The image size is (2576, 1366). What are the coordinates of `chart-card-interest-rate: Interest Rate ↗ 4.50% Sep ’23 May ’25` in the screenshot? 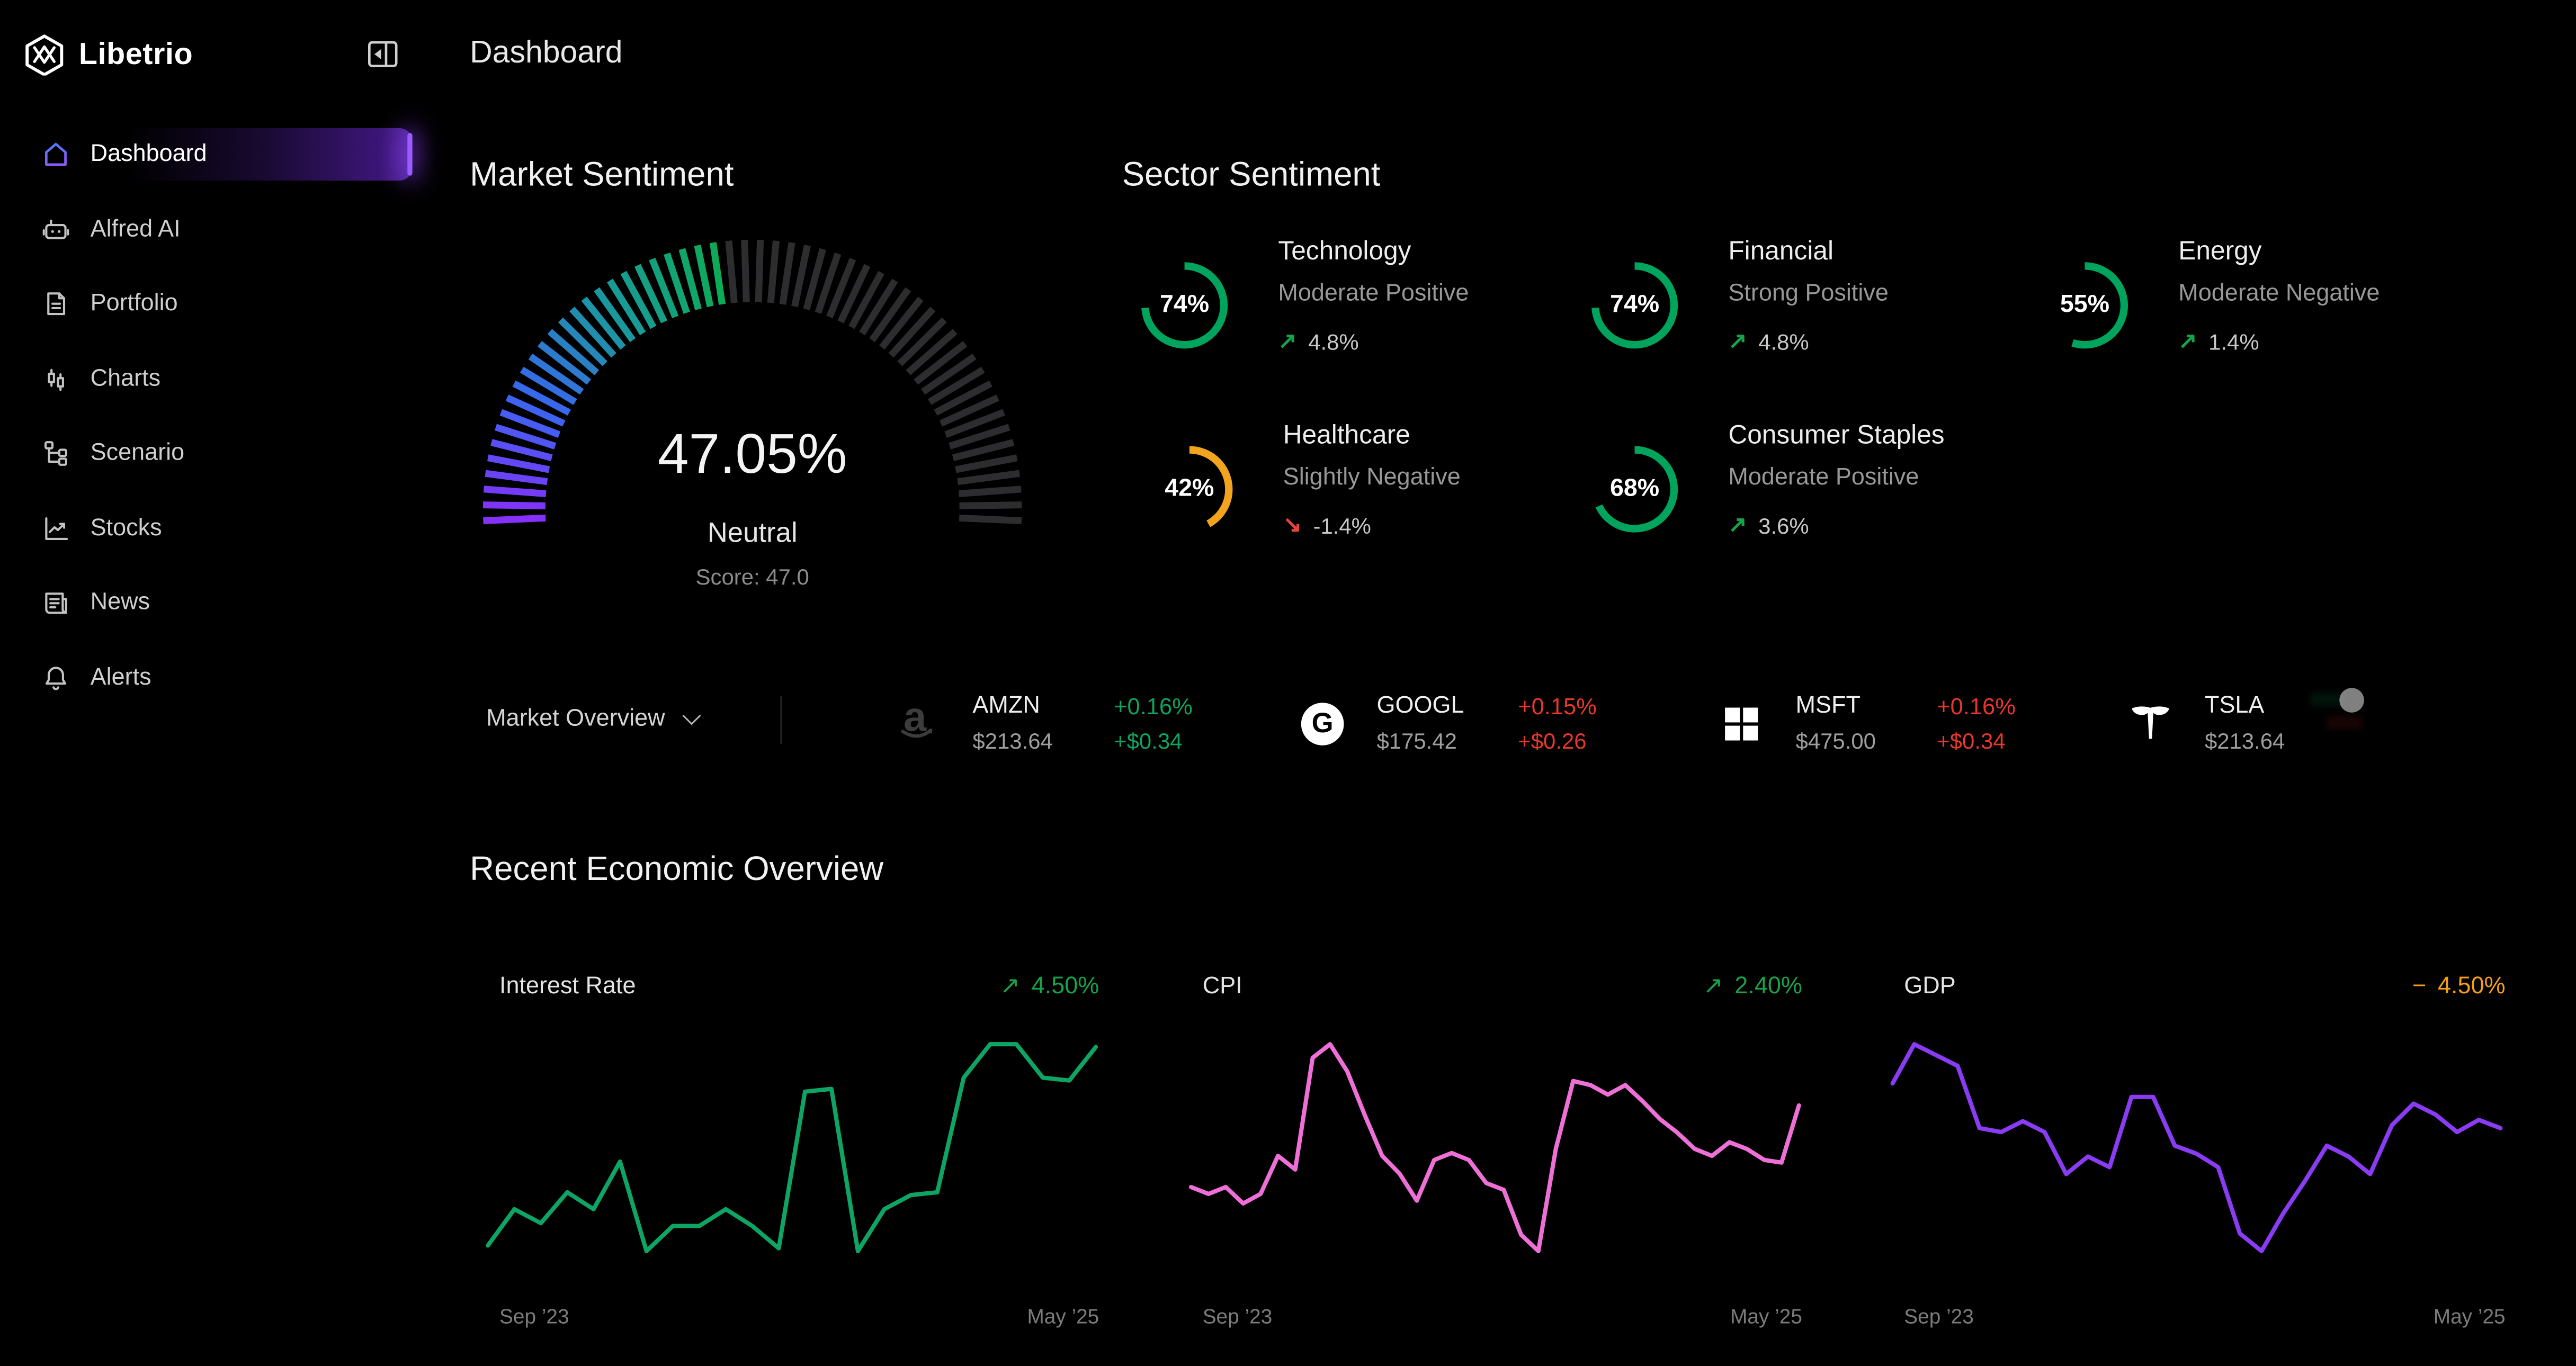 It's located at (785, 1153).